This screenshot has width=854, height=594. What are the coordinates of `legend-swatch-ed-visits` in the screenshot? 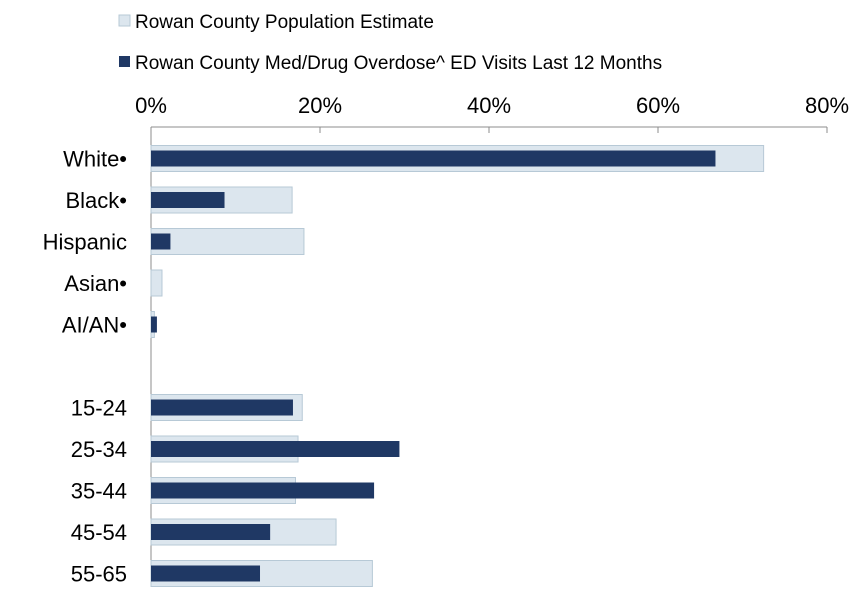 It's located at (124, 61).